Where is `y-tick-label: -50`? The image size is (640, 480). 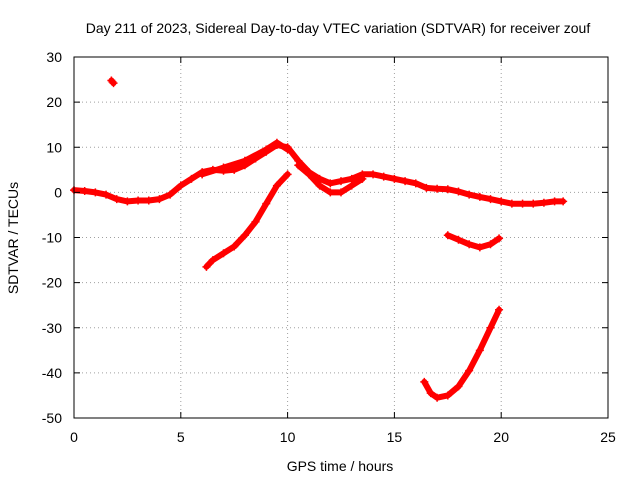 y-tick-label: -50 is located at coordinates (52, 418).